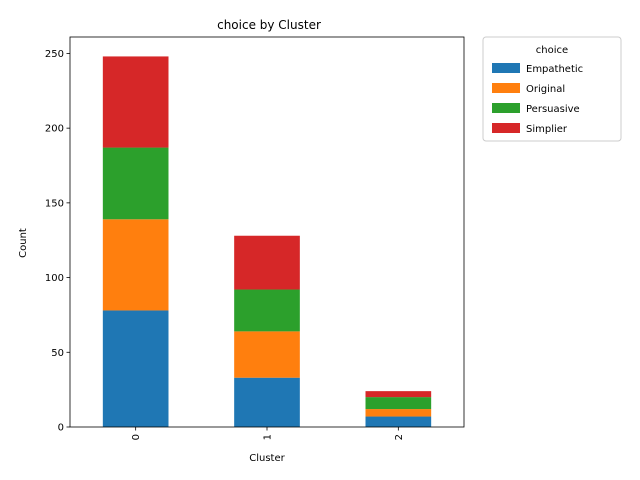 This screenshot has height=480, width=640. Describe the element at coordinates (136, 437) in the screenshot. I see `x-tick-label: 0` at that location.